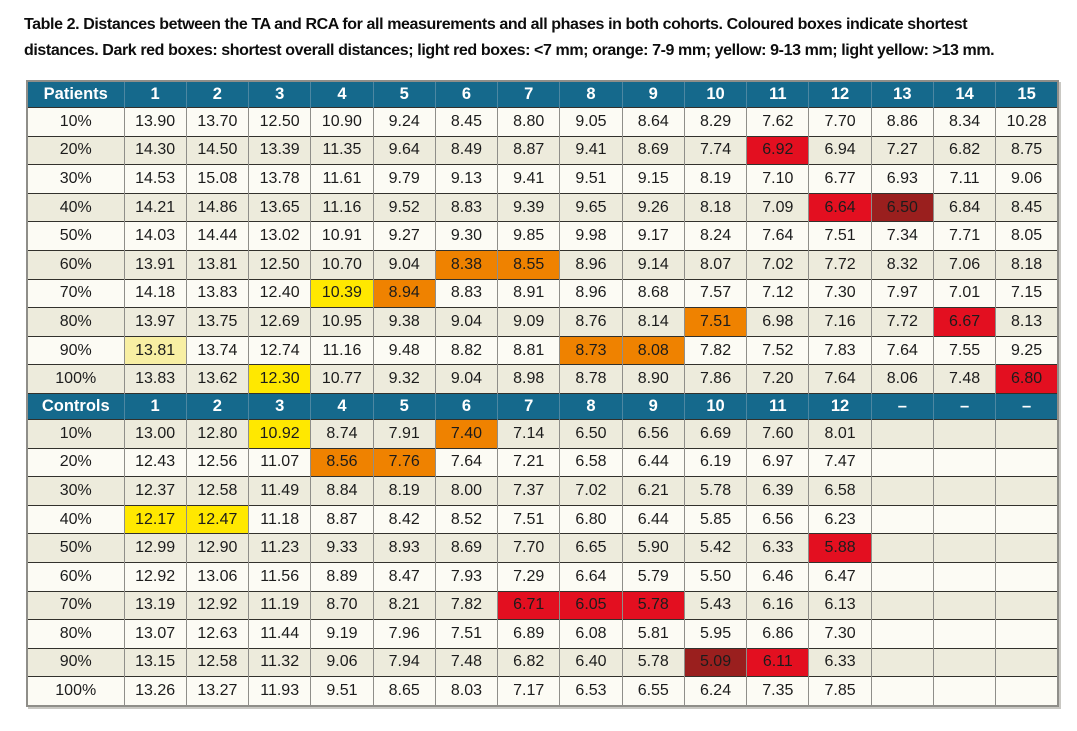 Image resolution: width=1077 pixels, height=731 pixels. What do you see at coordinates (840, 150) in the screenshot?
I see `value-cell: 6.94` at bounding box center [840, 150].